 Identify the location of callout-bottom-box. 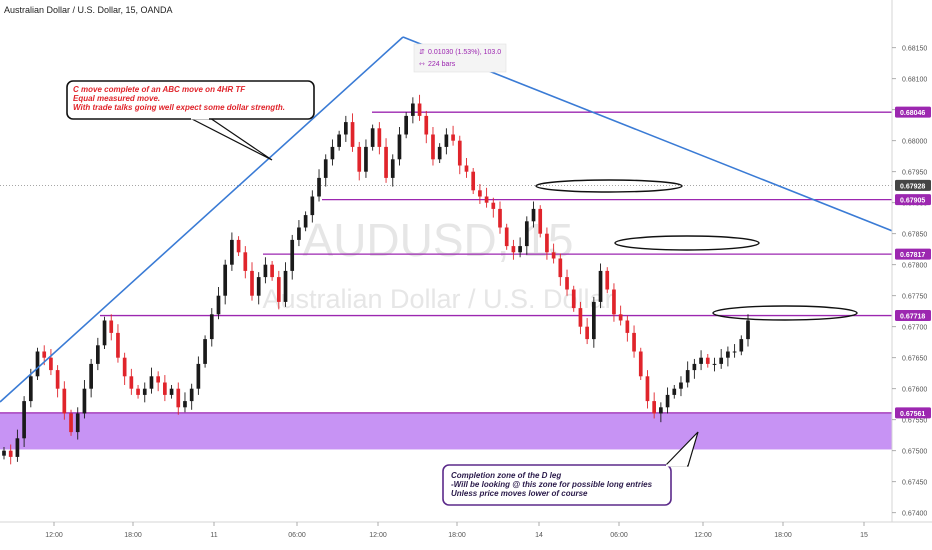
(557, 485).